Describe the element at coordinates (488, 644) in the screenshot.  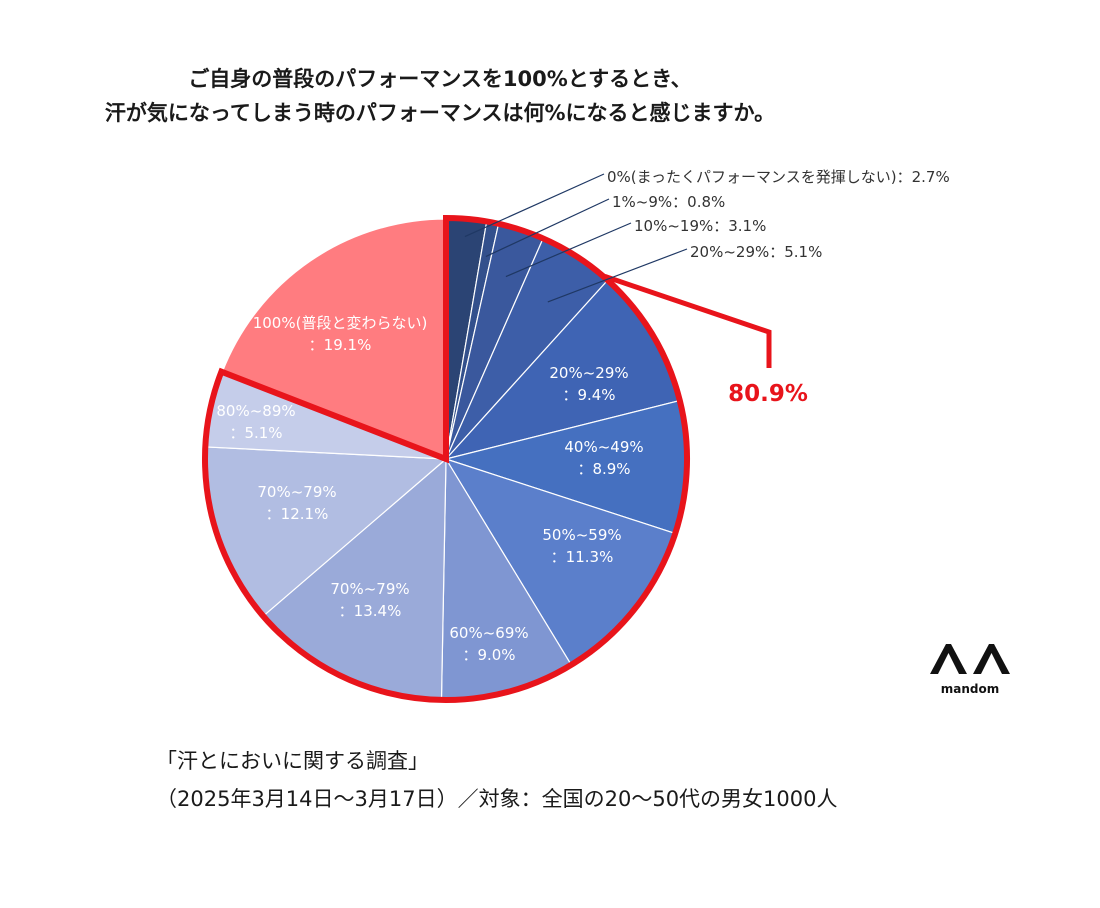
I see `slice-label: 60%~69% ：9.0%` at that location.